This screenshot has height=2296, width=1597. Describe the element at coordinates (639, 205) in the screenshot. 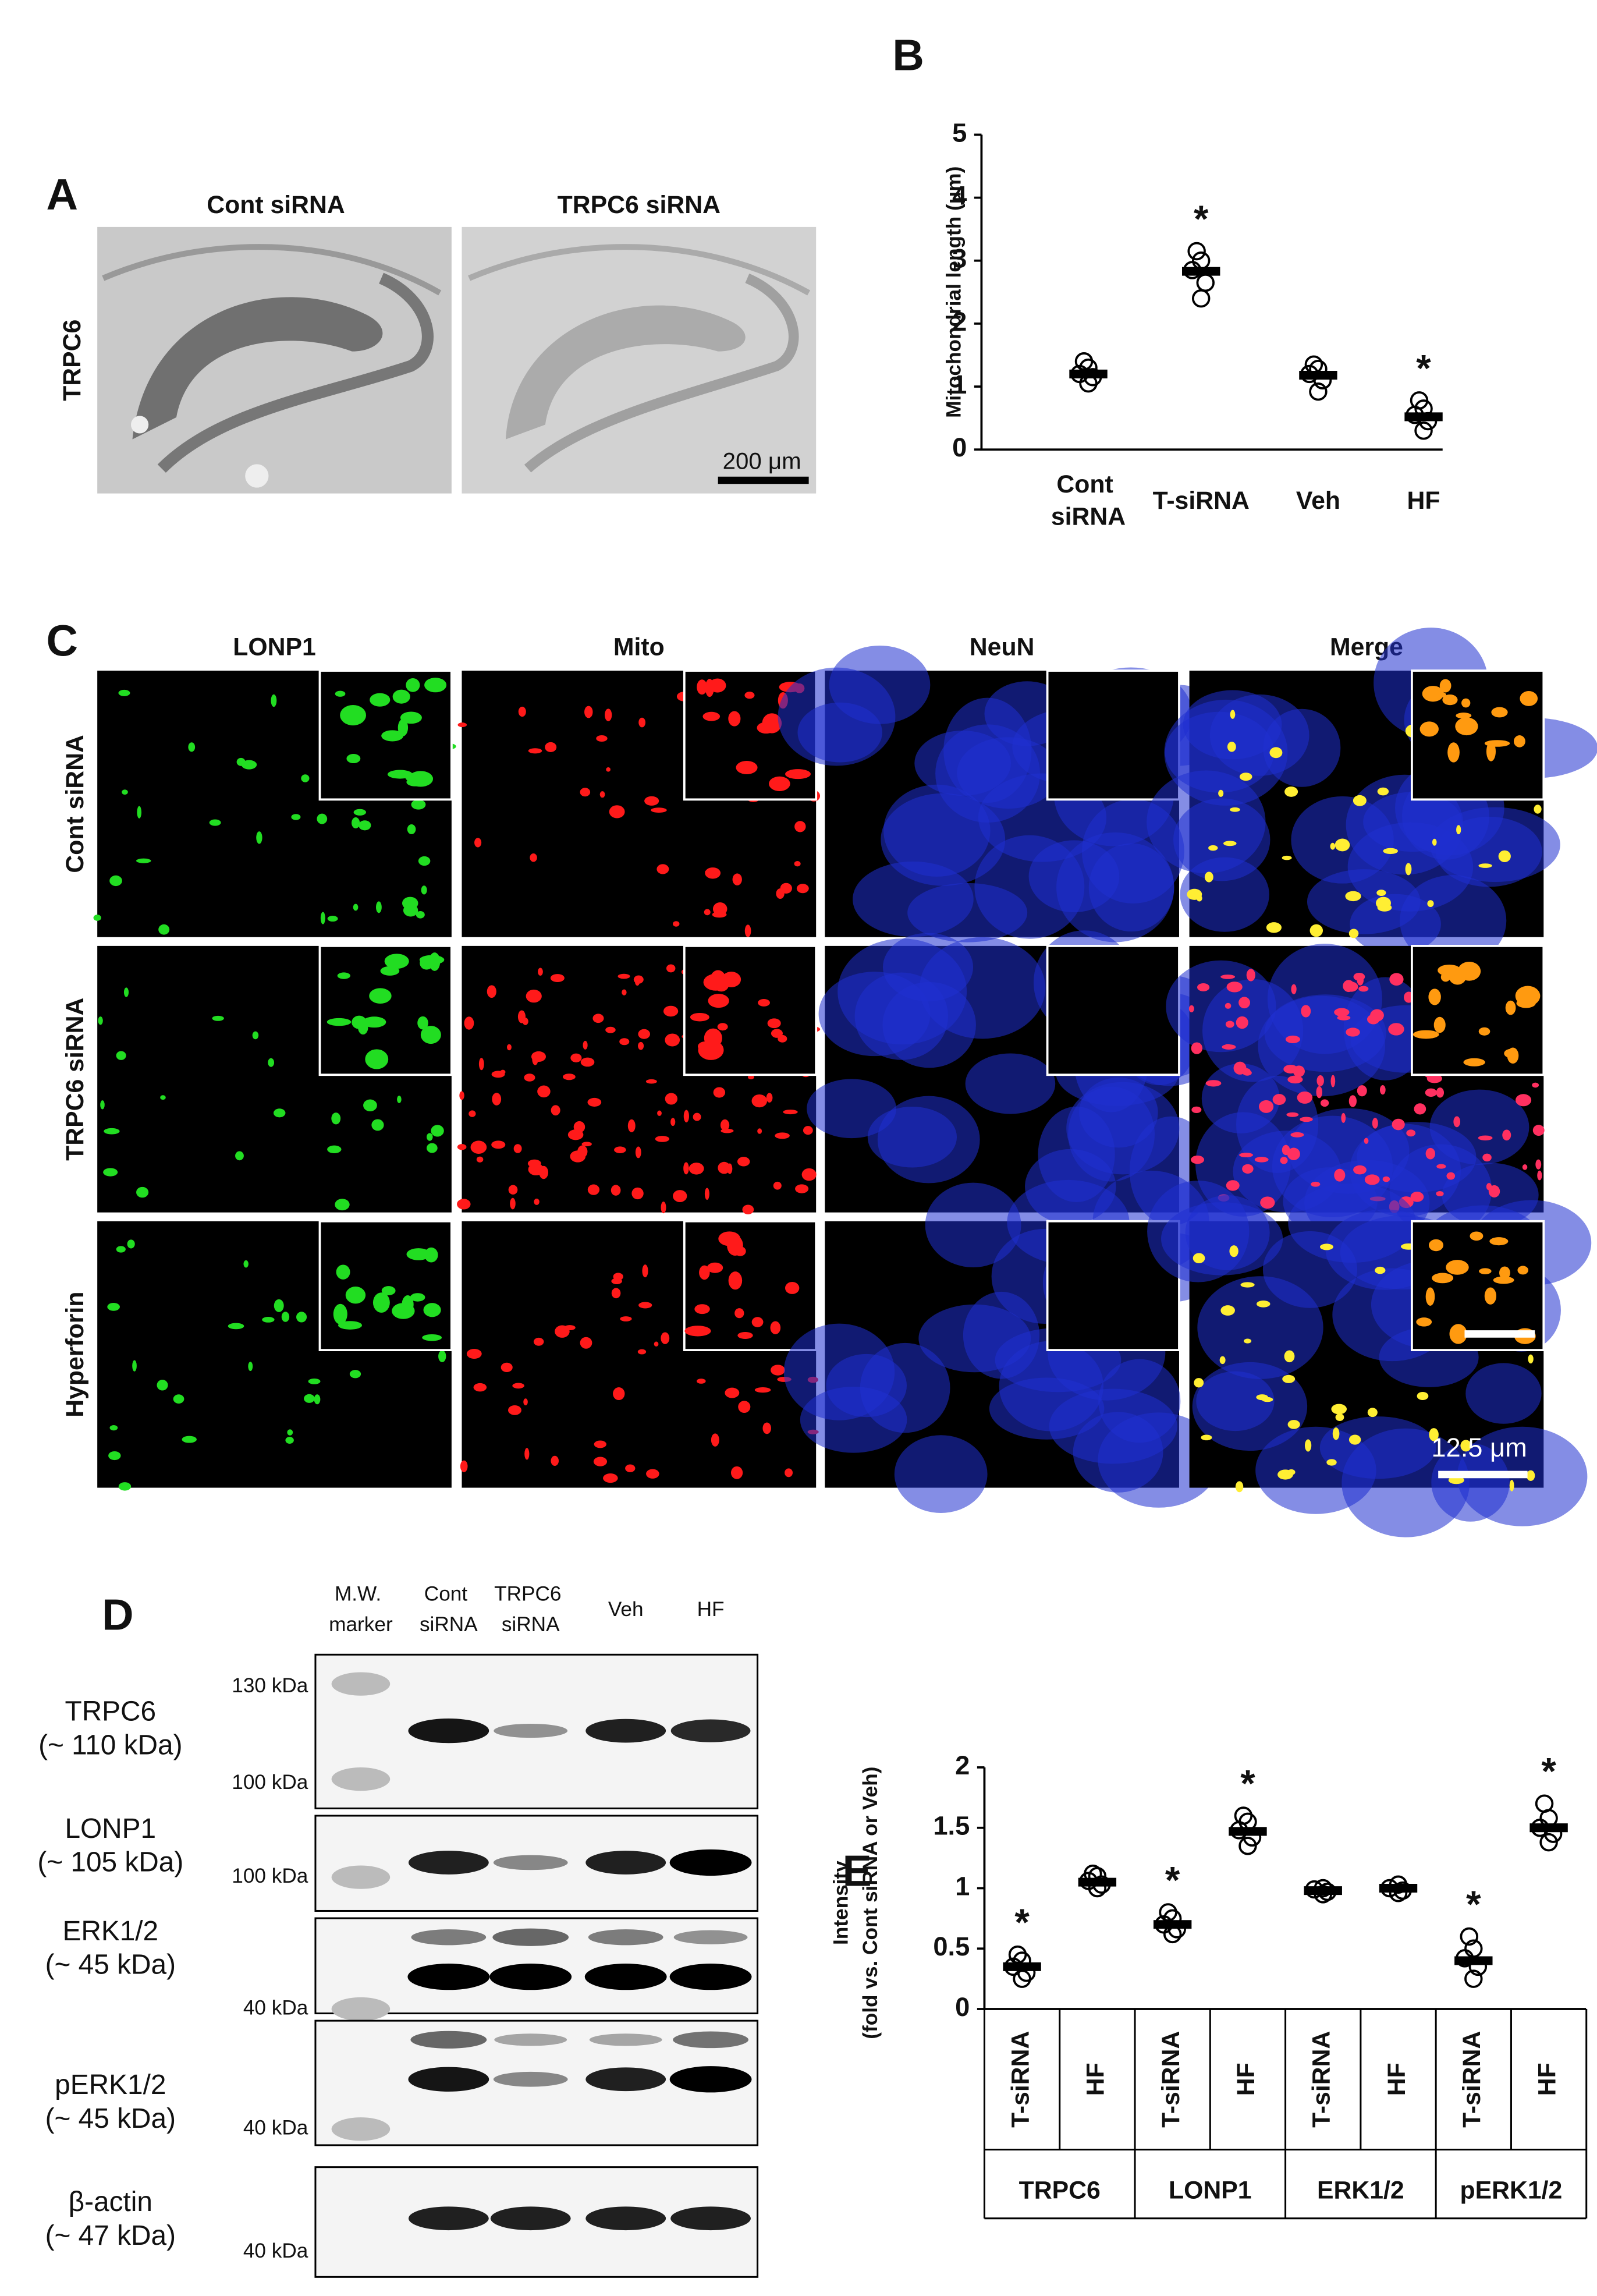

I see `column-title: TRPC6 siRNA` at that location.